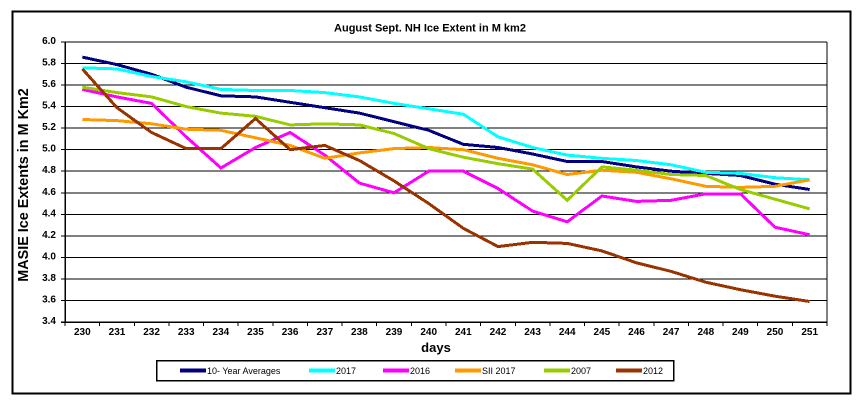 This screenshot has width=867, height=405. What do you see at coordinates (436, 347) in the screenshot?
I see `svg-text: days` at bounding box center [436, 347].